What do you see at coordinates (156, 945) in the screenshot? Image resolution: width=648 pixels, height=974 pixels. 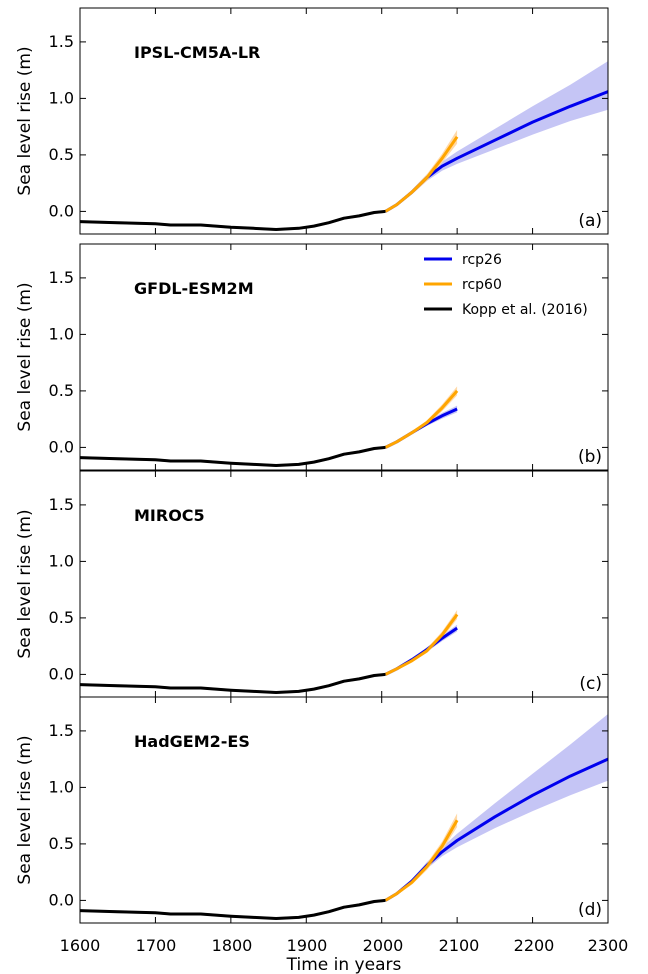 I see `x-tick-label: 1700` at bounding box center [156, 945].